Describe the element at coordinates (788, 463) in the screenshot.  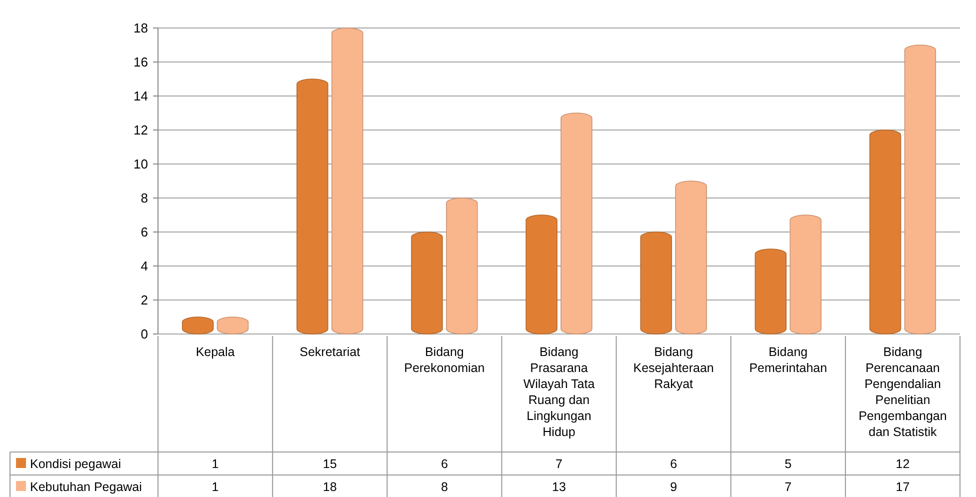
I see `data-label: 5` at that location.